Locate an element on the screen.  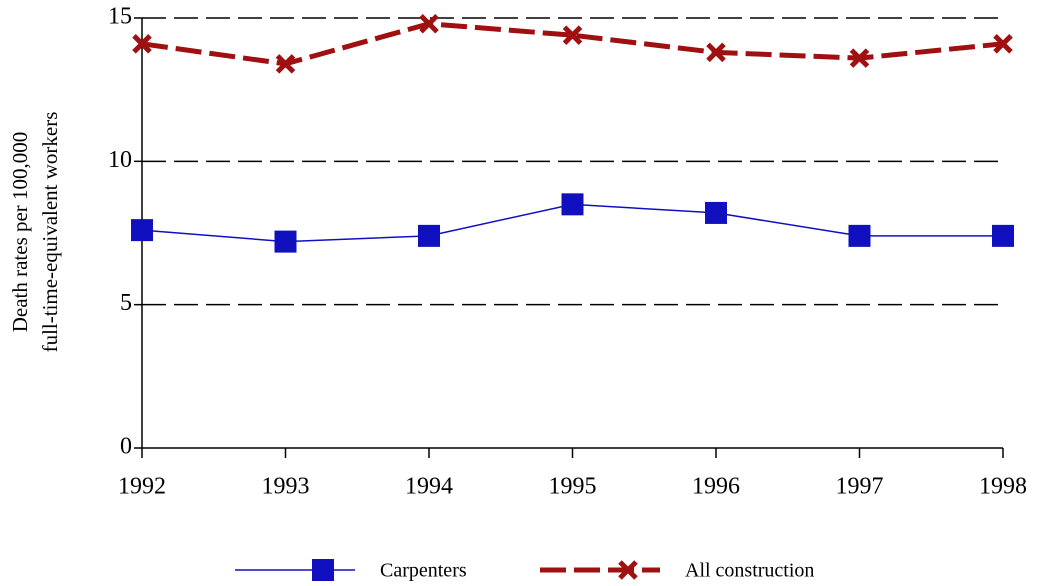
y-axis-label: full-time-equivalent workers is located at coordinates (50, 232).